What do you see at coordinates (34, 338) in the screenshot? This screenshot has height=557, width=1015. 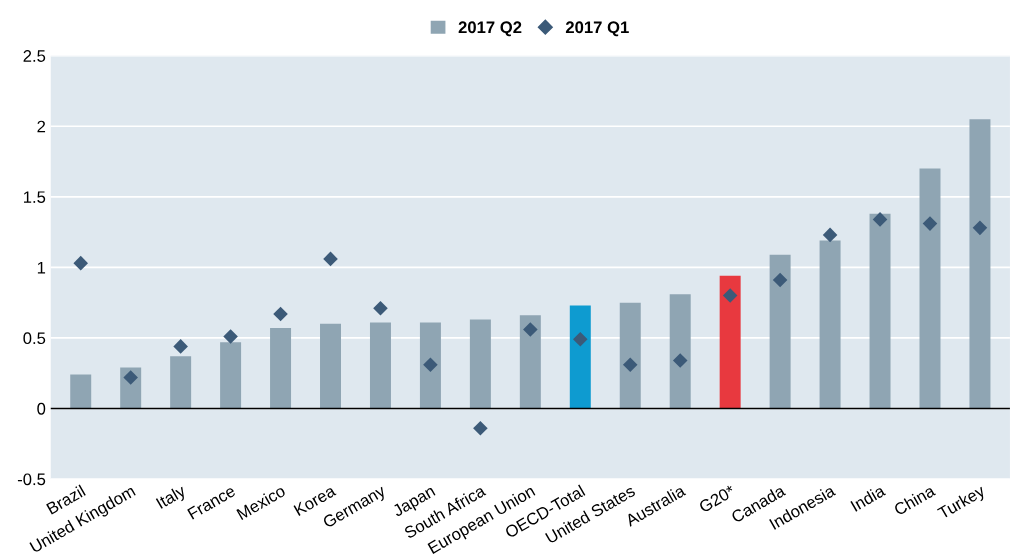 I see `y-tick-label: 0.5` at bounding box center [34, 338].